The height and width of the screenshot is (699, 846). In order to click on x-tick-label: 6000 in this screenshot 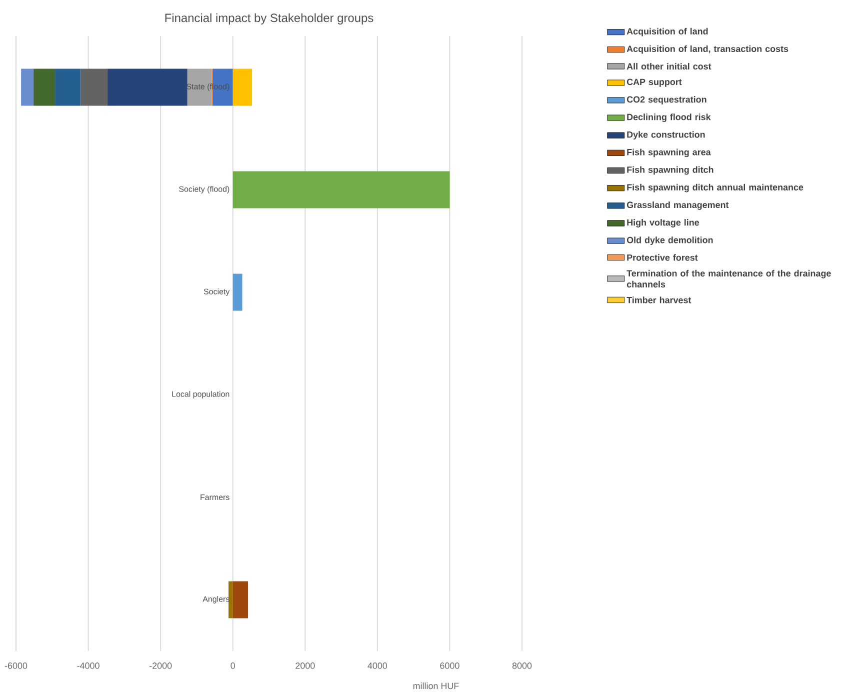, I will do `click(450, 665)`.